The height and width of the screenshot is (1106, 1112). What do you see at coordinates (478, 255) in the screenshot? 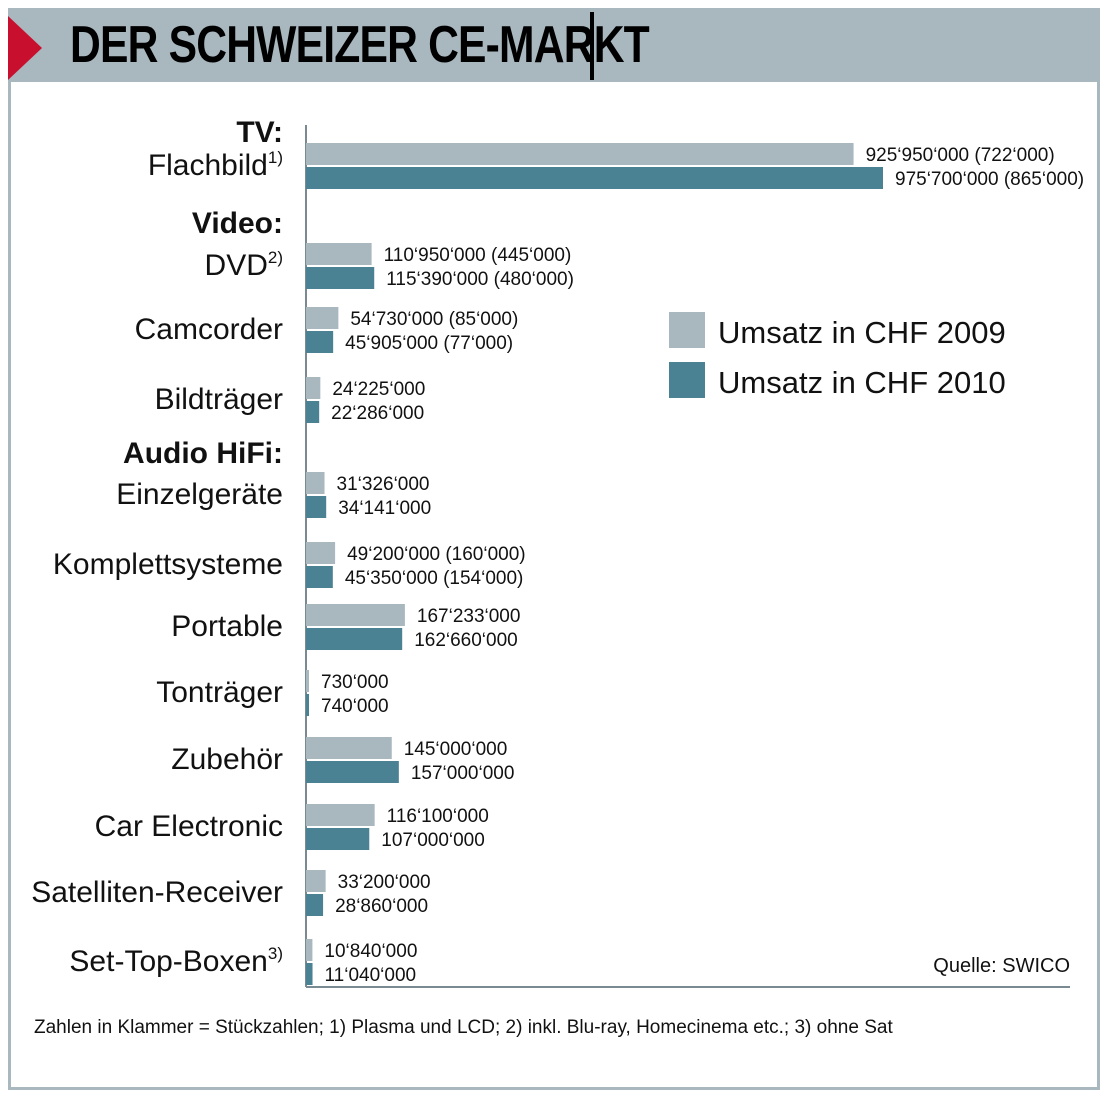
I see `data-label: 110‘950‘000 (445‘000)` at bounding box center [478, 255].